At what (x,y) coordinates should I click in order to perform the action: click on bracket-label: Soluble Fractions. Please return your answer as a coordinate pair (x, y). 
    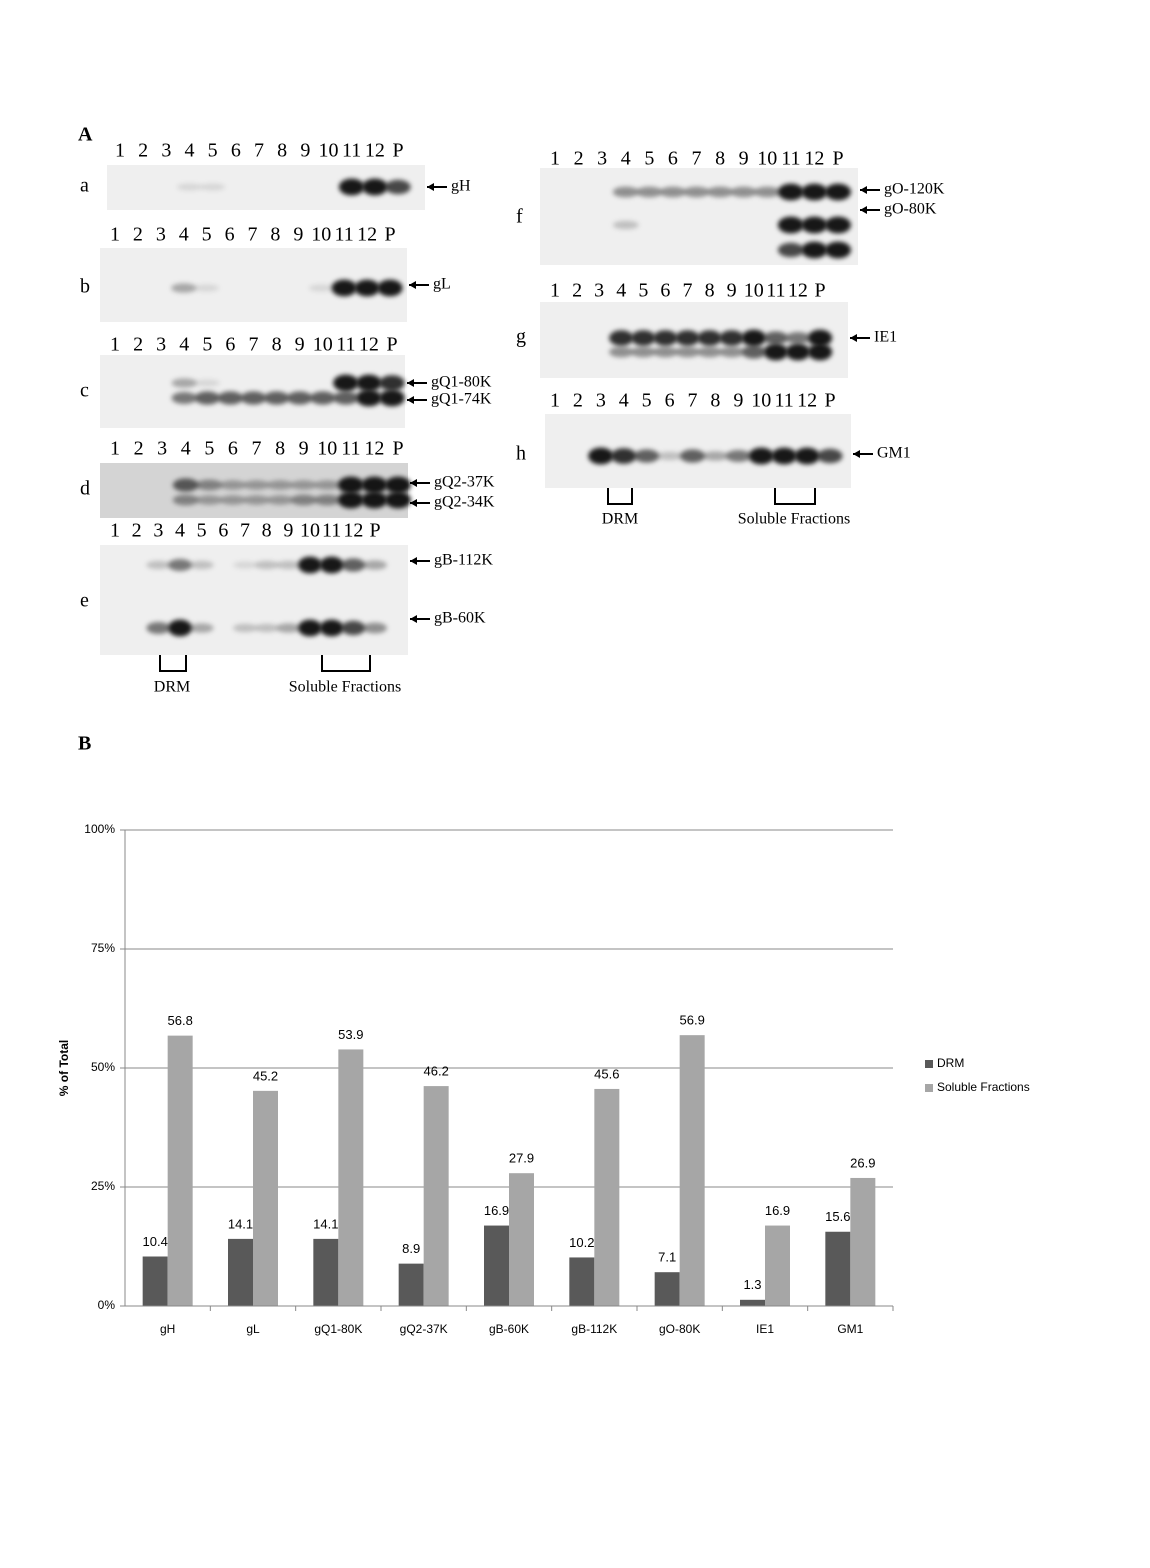
    Looking at the image, I should click on (345, 687).